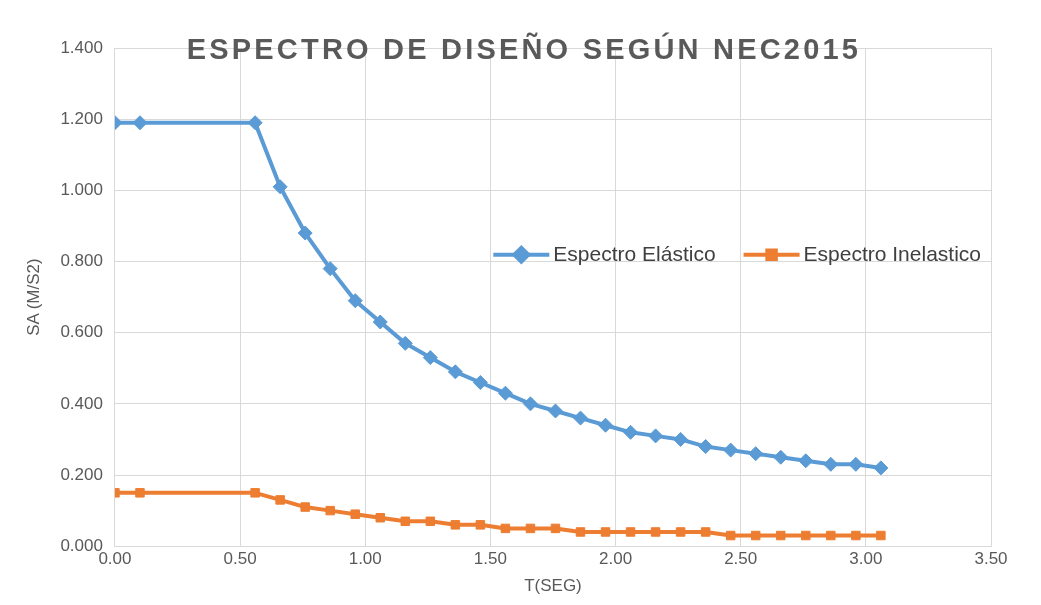 The image size is (1041, 605). What do you see at coordinates (892, 253) in the screenshot?
I see `legend-label: Espectro Inelastico` at bounding box center [892, 253].